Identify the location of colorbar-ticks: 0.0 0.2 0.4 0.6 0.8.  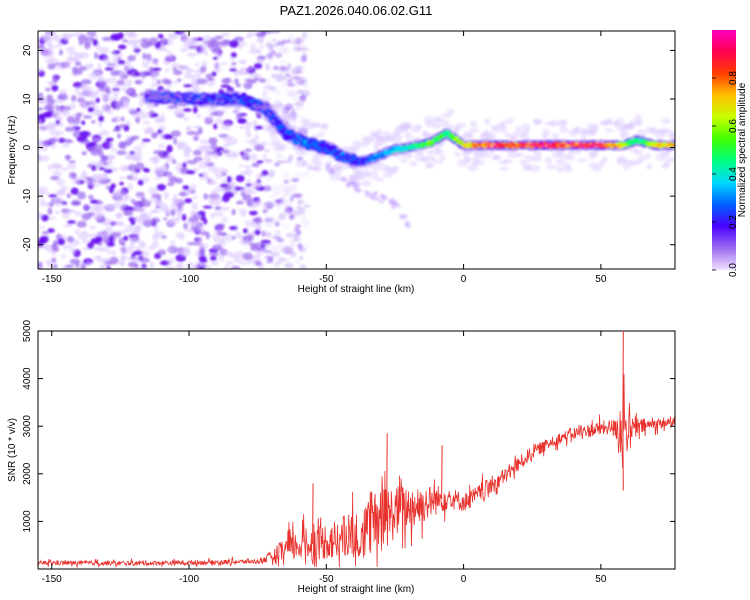
(725, 174).